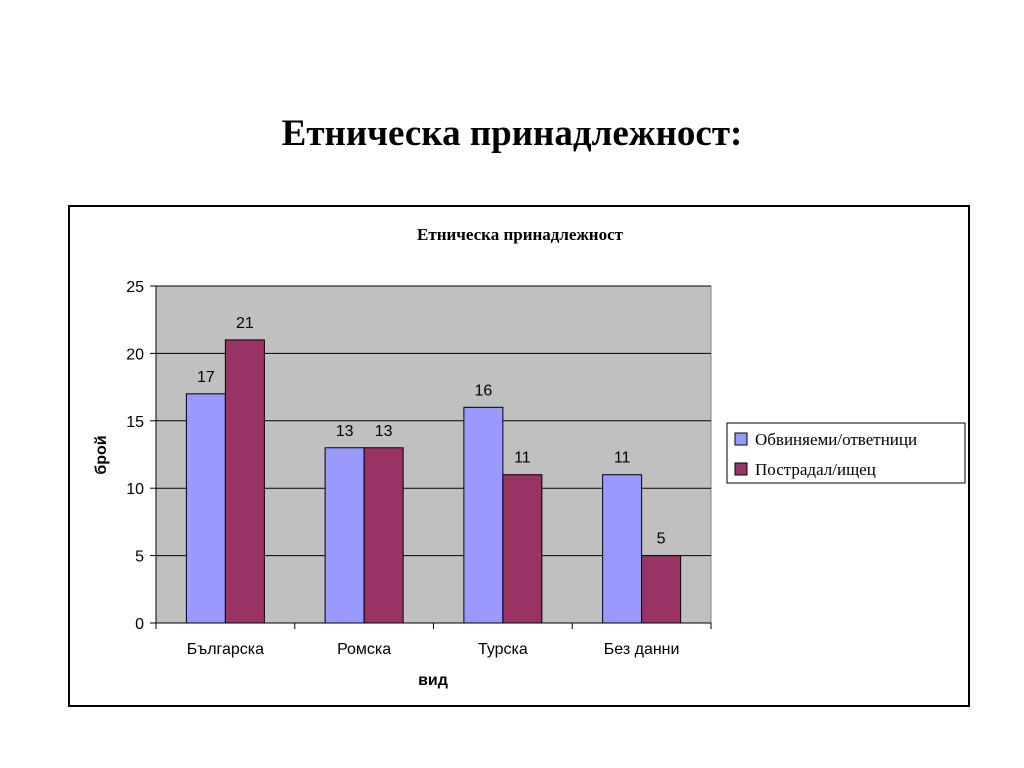  What do you see at coordinates (135, 422) in the screenshot?
I see `y-tick-label: 15` at bounding box center [135, 422].